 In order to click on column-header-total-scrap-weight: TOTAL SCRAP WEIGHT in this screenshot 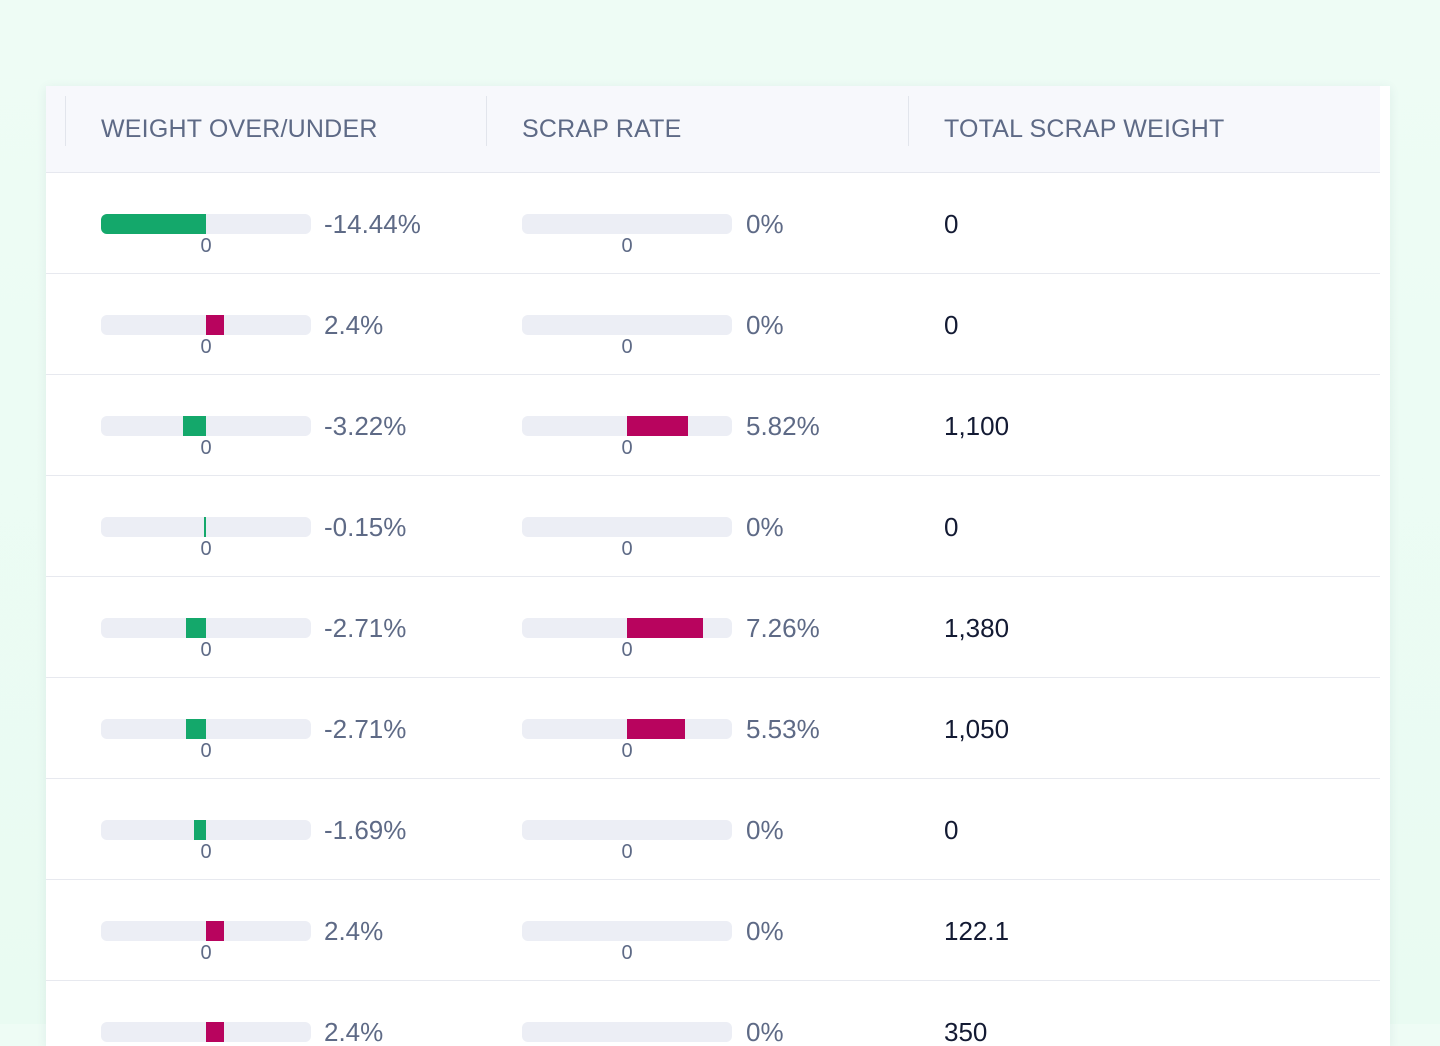, I will do `click(1084, 128)`.